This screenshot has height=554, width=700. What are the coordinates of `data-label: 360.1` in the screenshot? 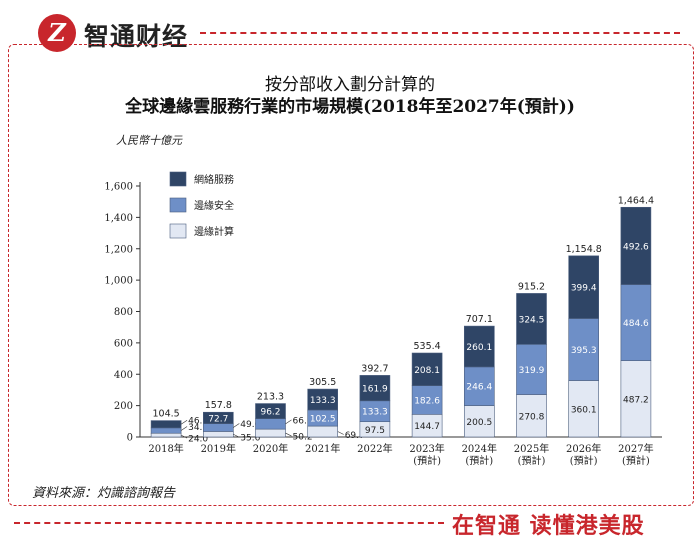 It's located at (584, 410).